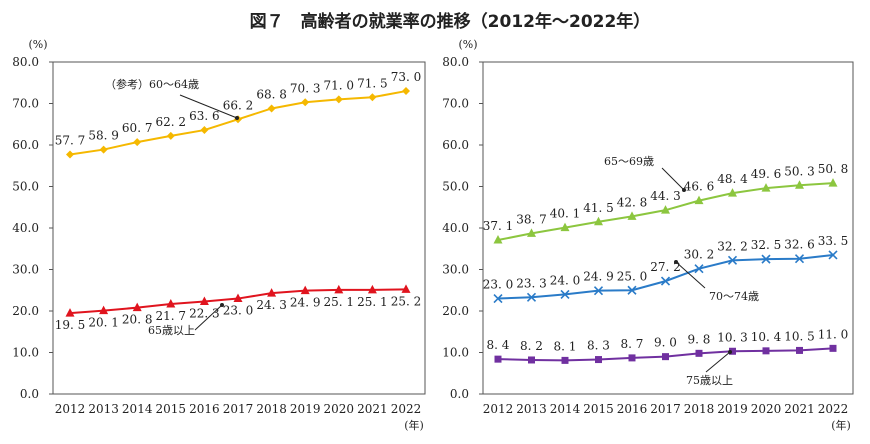 This screenshot has height=444, width=870. Describe the element at coordinates (414, 425) in the screenshot. I see `x-axis-label: (年)` at that location.